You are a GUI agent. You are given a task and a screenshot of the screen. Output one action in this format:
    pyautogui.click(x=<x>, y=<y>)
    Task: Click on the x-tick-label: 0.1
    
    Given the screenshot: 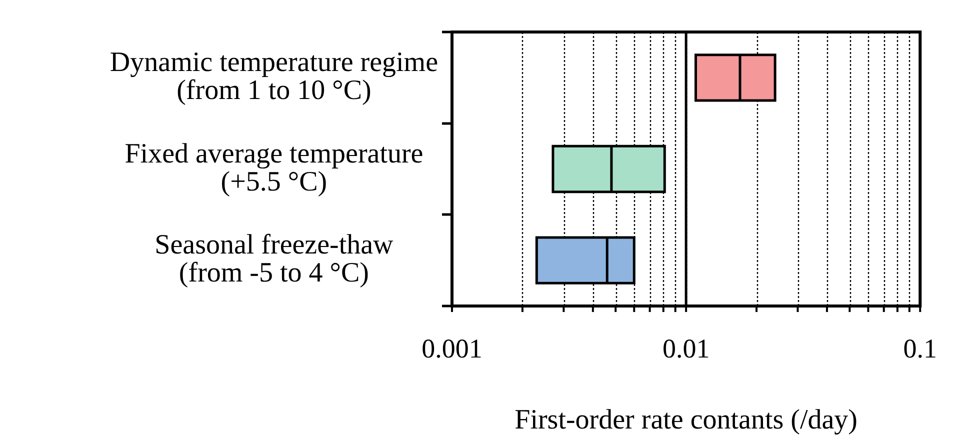 What is the action you would take?
    pyautogui.click(x=920, y=348)
    